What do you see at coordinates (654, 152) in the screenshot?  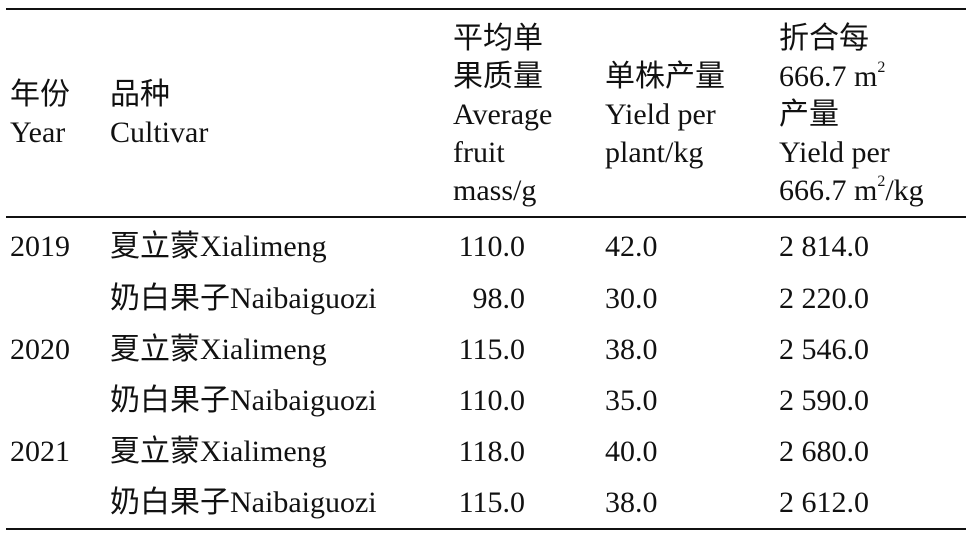 I see `header-plant-en2: plant/kg` at bounding box center [654, 152].